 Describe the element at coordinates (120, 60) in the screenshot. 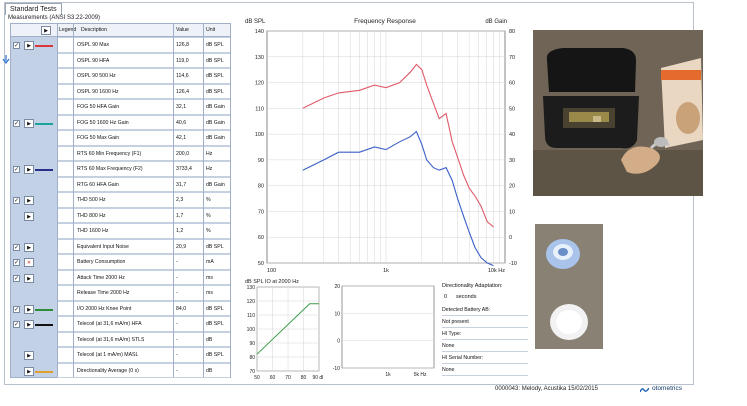

I see `table-row: OSPL 90 HFA 119,0 dB SPL` at that location.